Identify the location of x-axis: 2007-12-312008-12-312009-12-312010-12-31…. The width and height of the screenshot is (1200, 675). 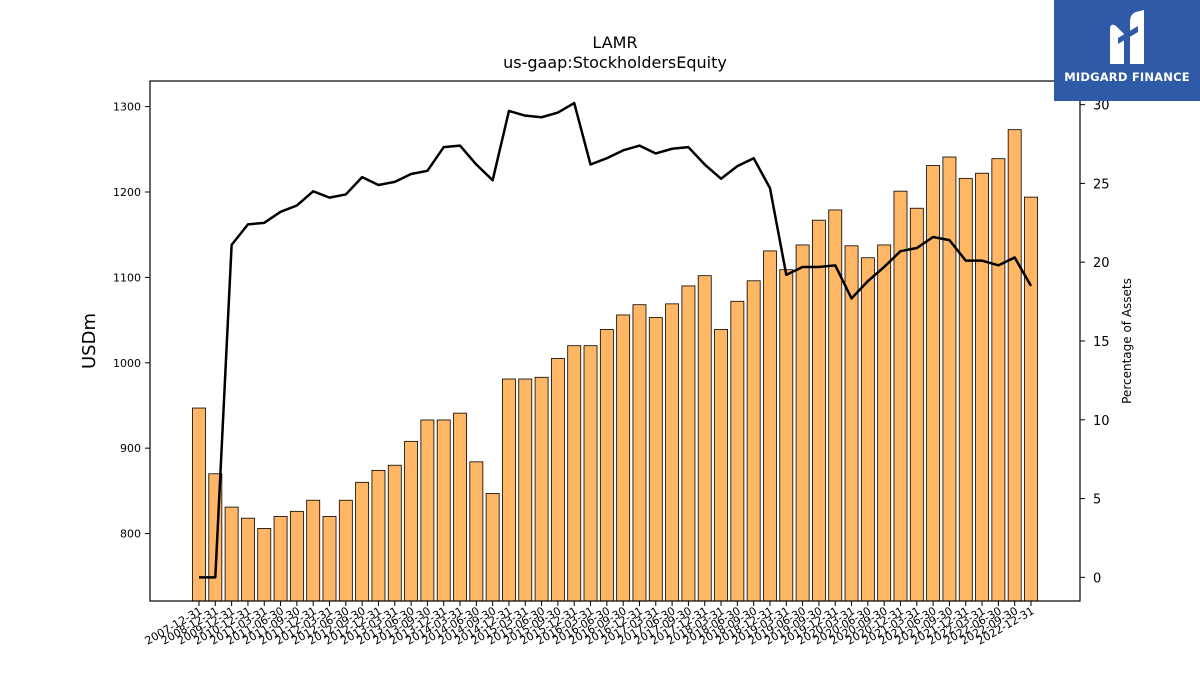
(590, 624).